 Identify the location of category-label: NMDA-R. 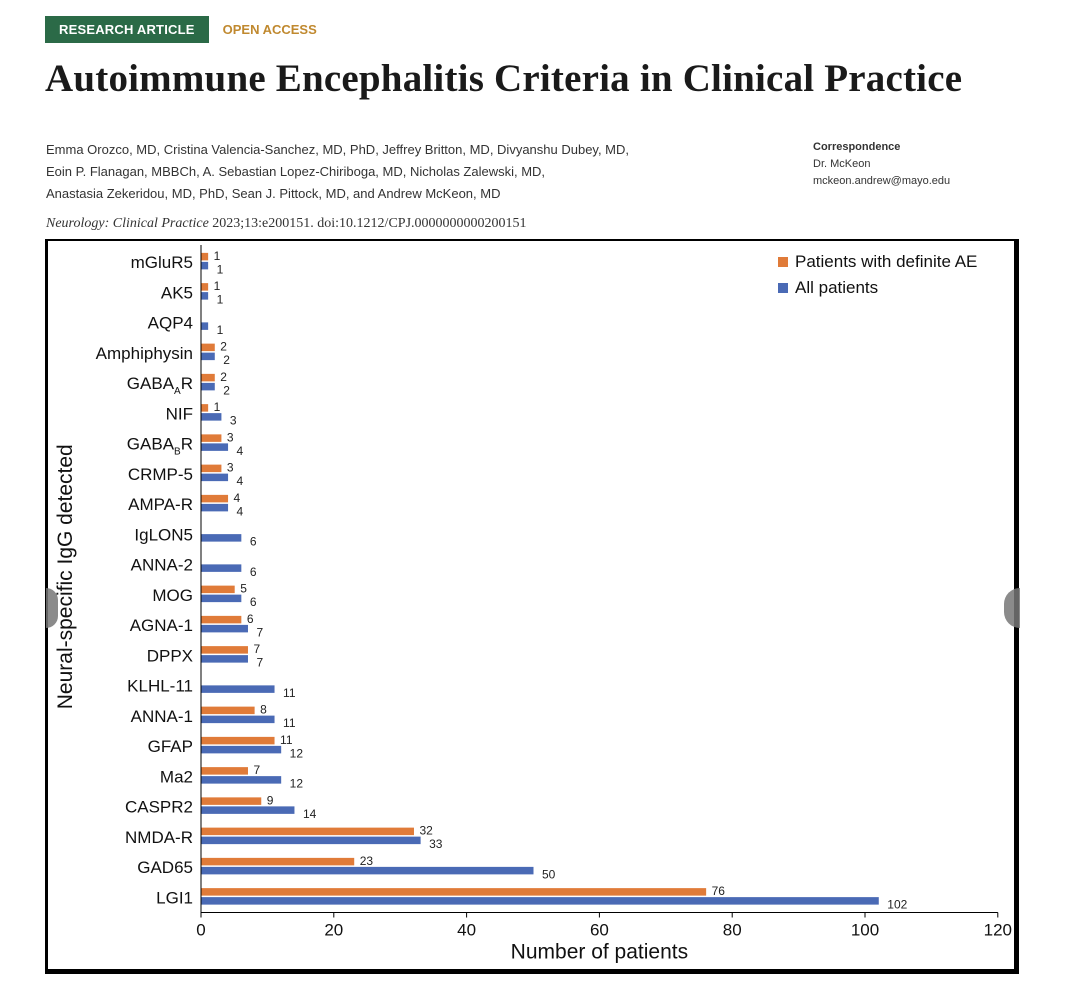
(159, 837).